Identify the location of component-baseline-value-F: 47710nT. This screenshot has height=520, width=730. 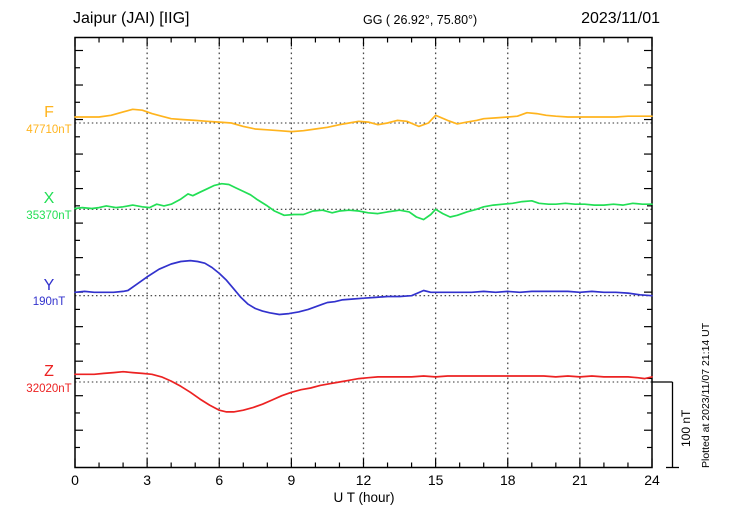
(49, 129).